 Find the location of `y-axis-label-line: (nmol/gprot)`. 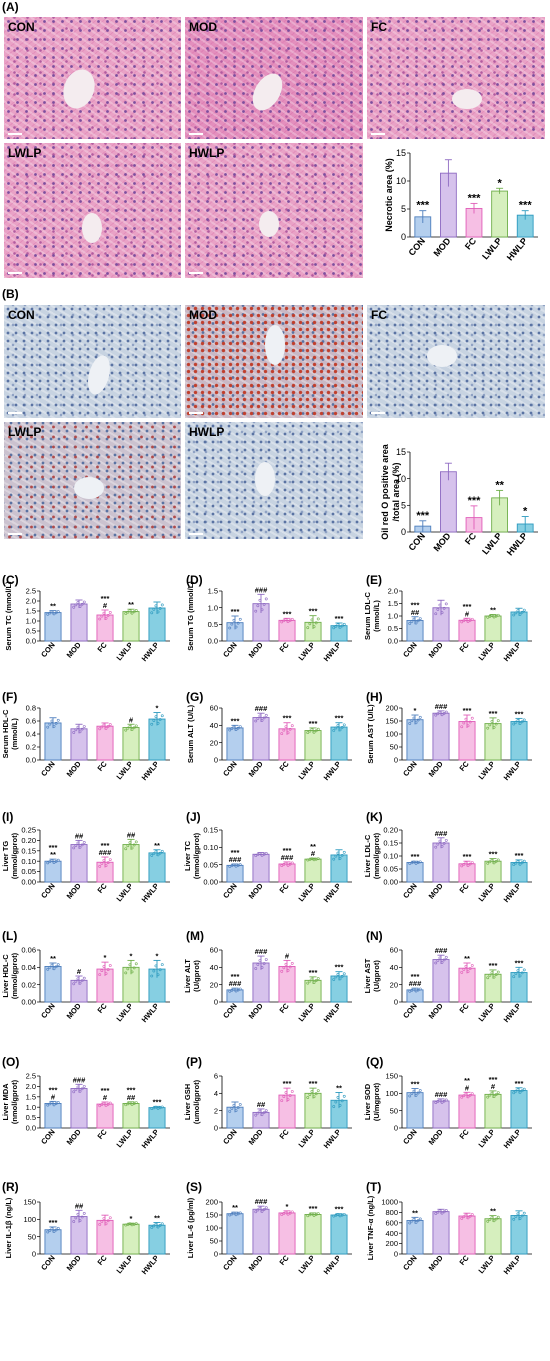

y-axis-label-line: (nmol/gprot) is located at coordinates (14, 1101).